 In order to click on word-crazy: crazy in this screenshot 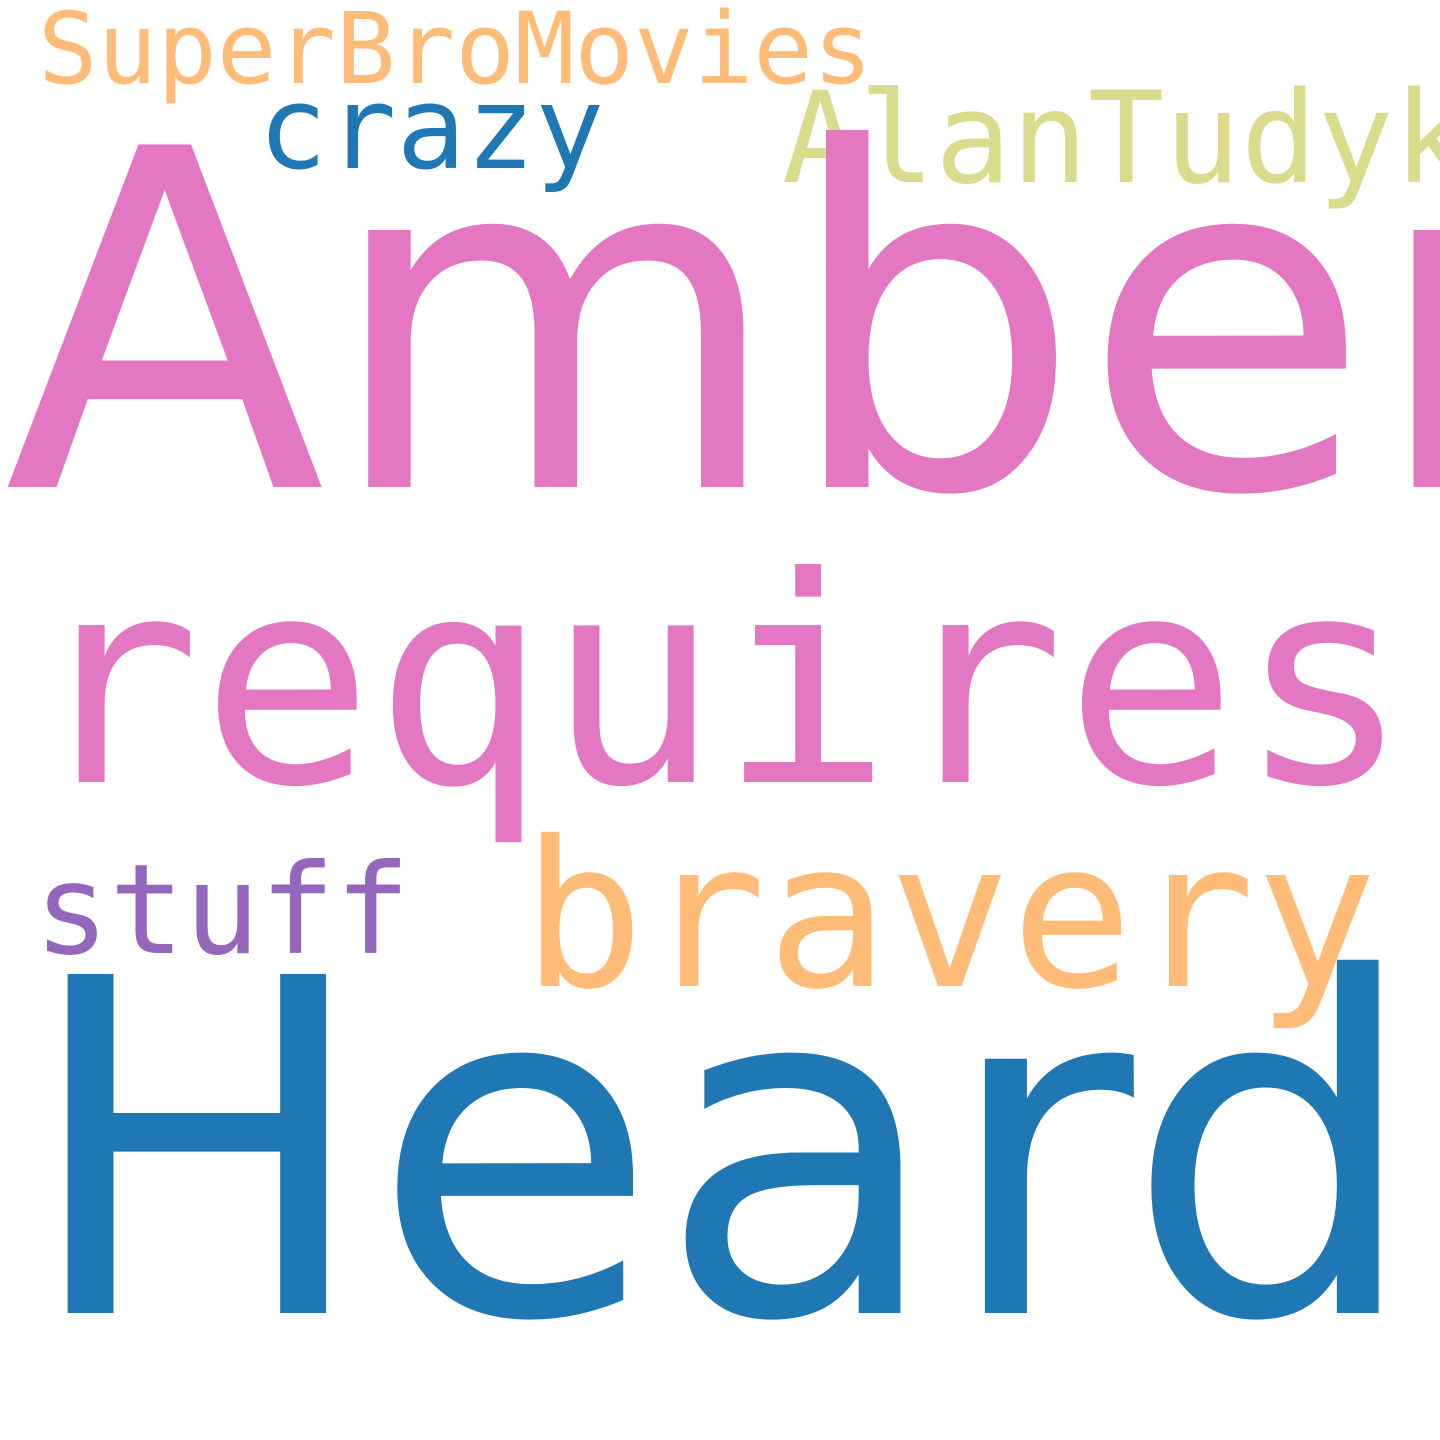, I will do `click(431, 129)`.